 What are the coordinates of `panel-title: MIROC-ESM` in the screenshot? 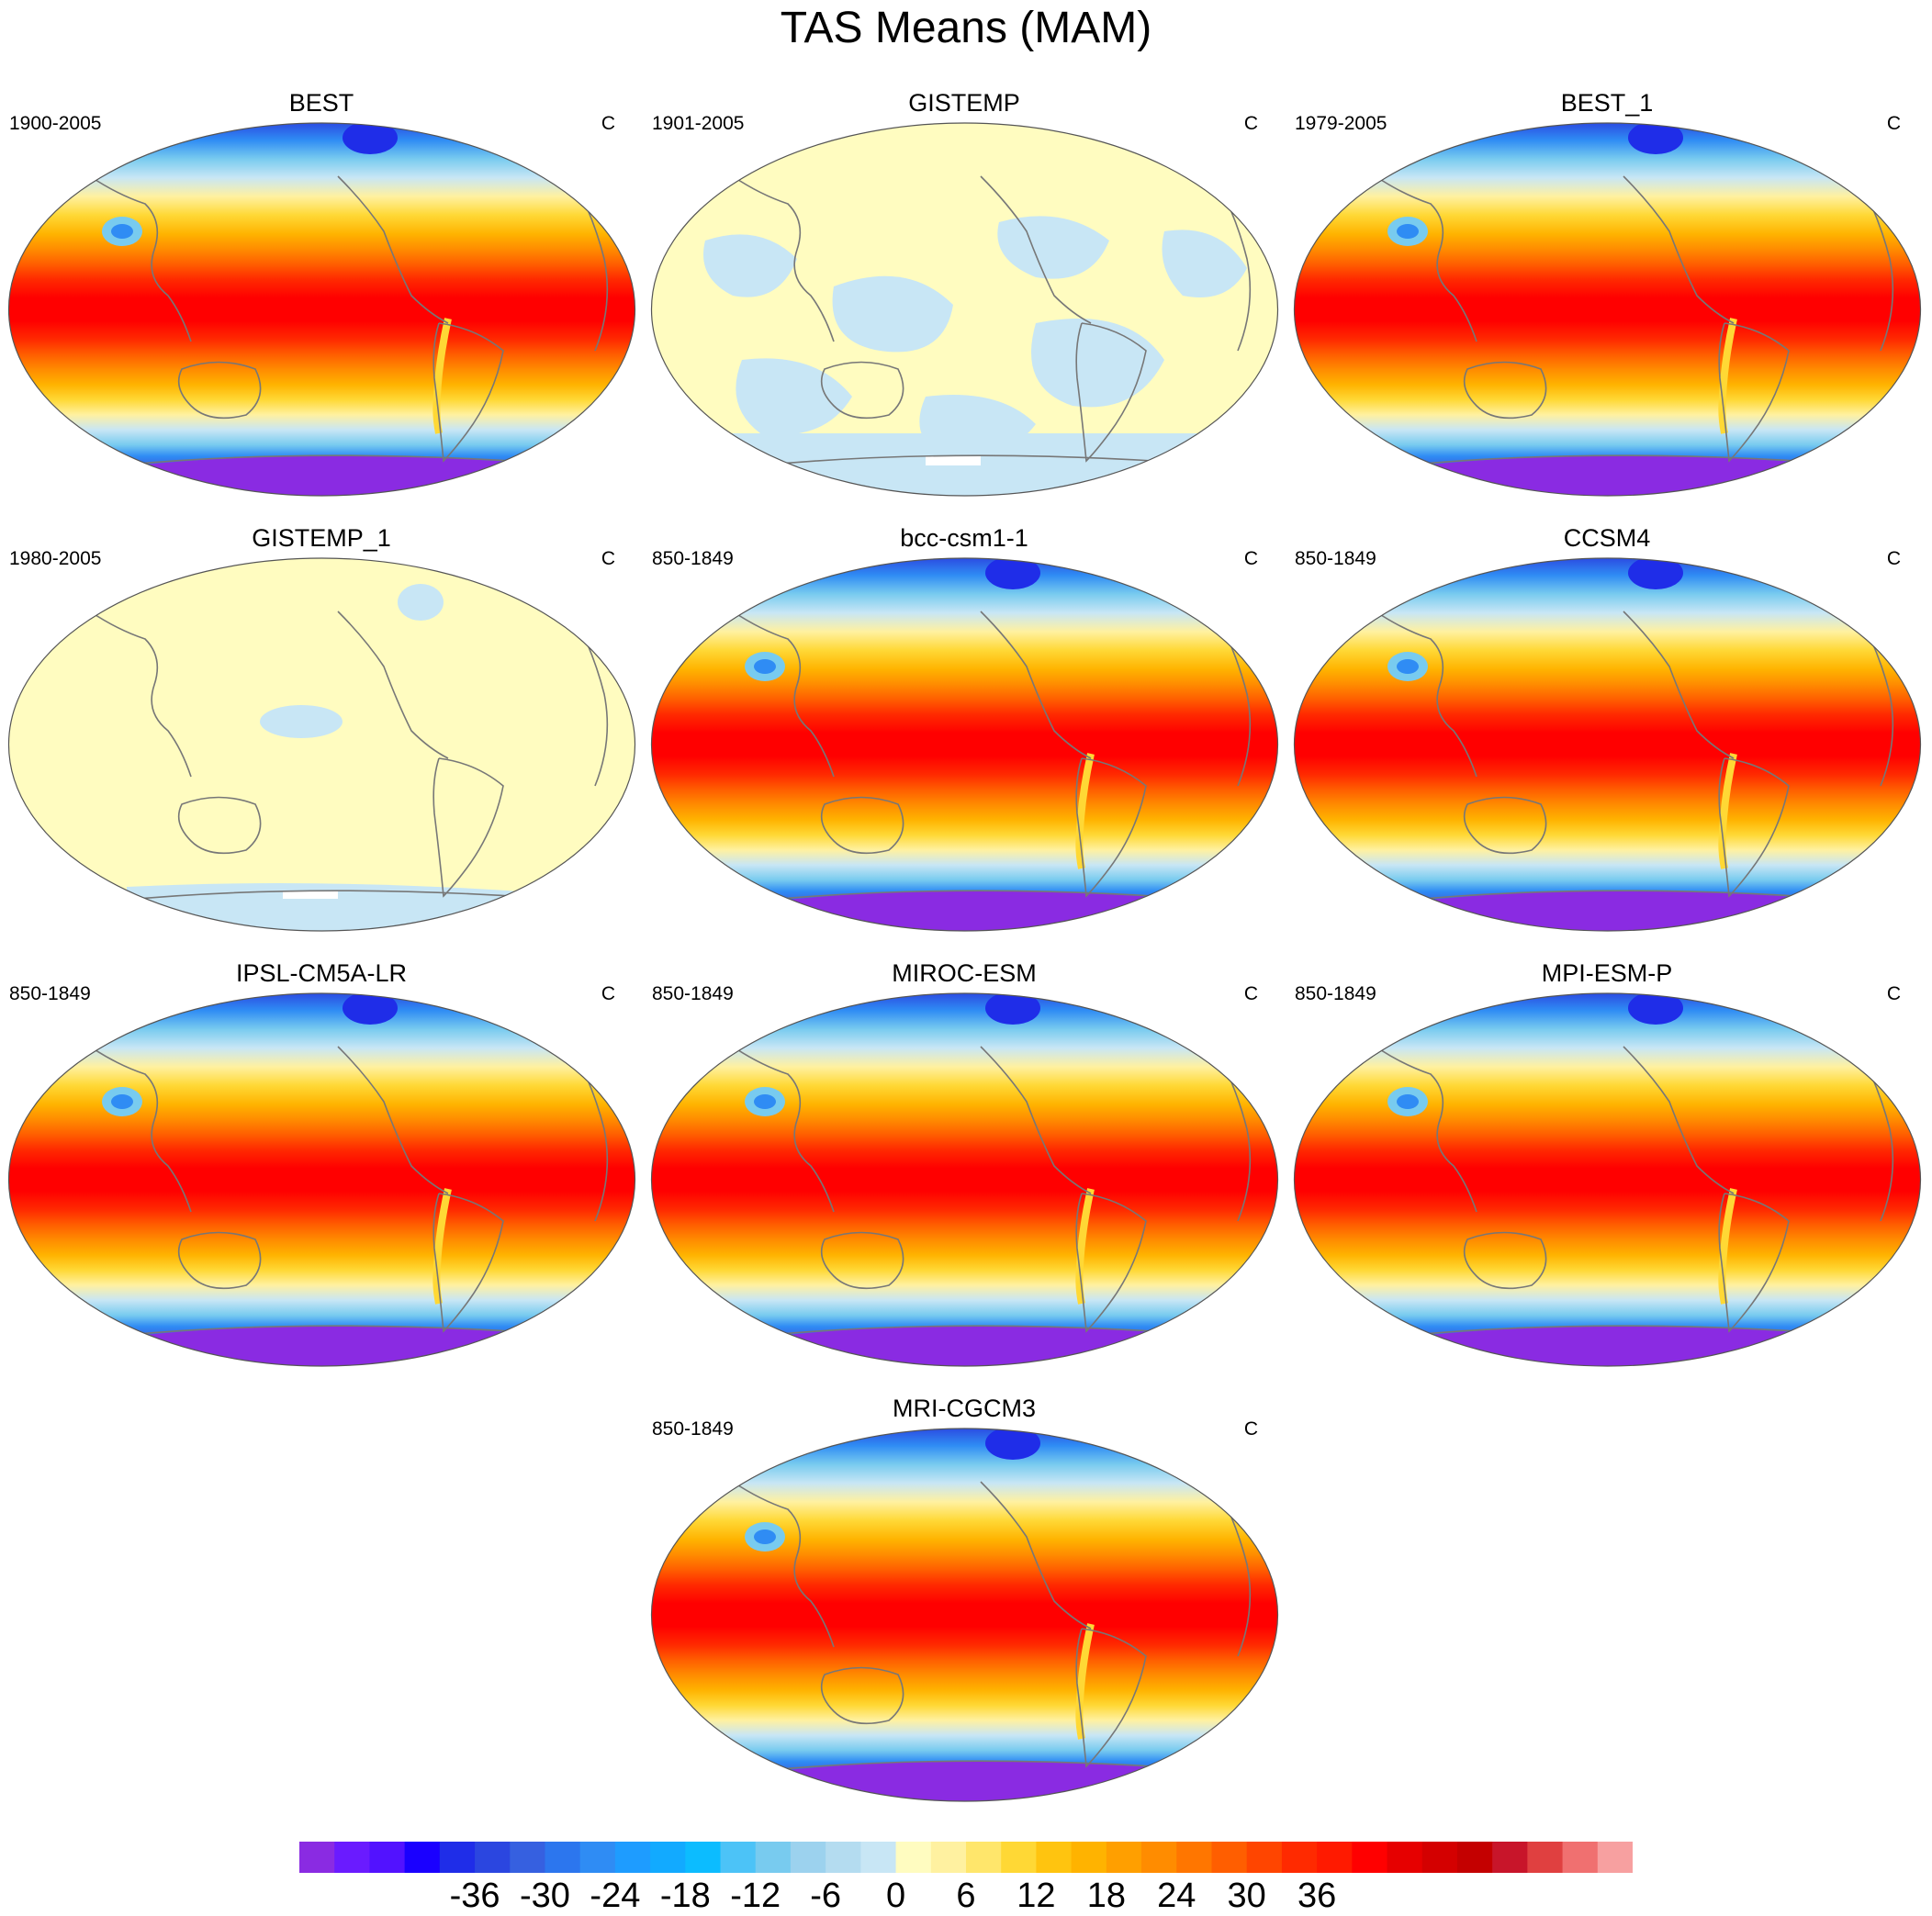 It's located at (965, 973).